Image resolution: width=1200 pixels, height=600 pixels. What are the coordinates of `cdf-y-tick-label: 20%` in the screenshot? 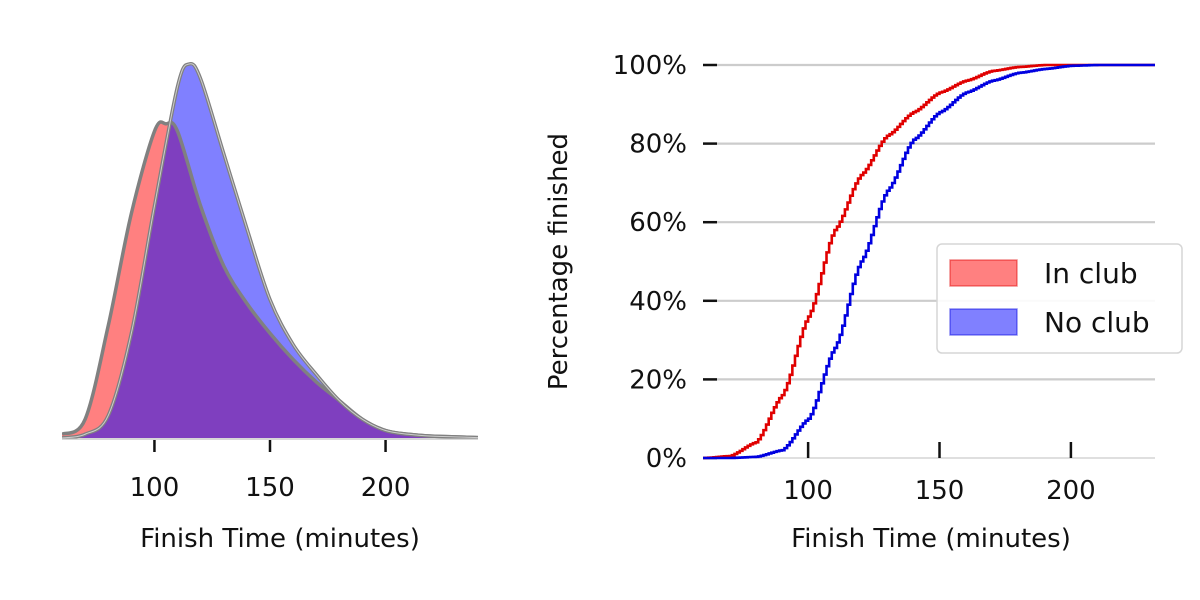 It's located at (658, 380).